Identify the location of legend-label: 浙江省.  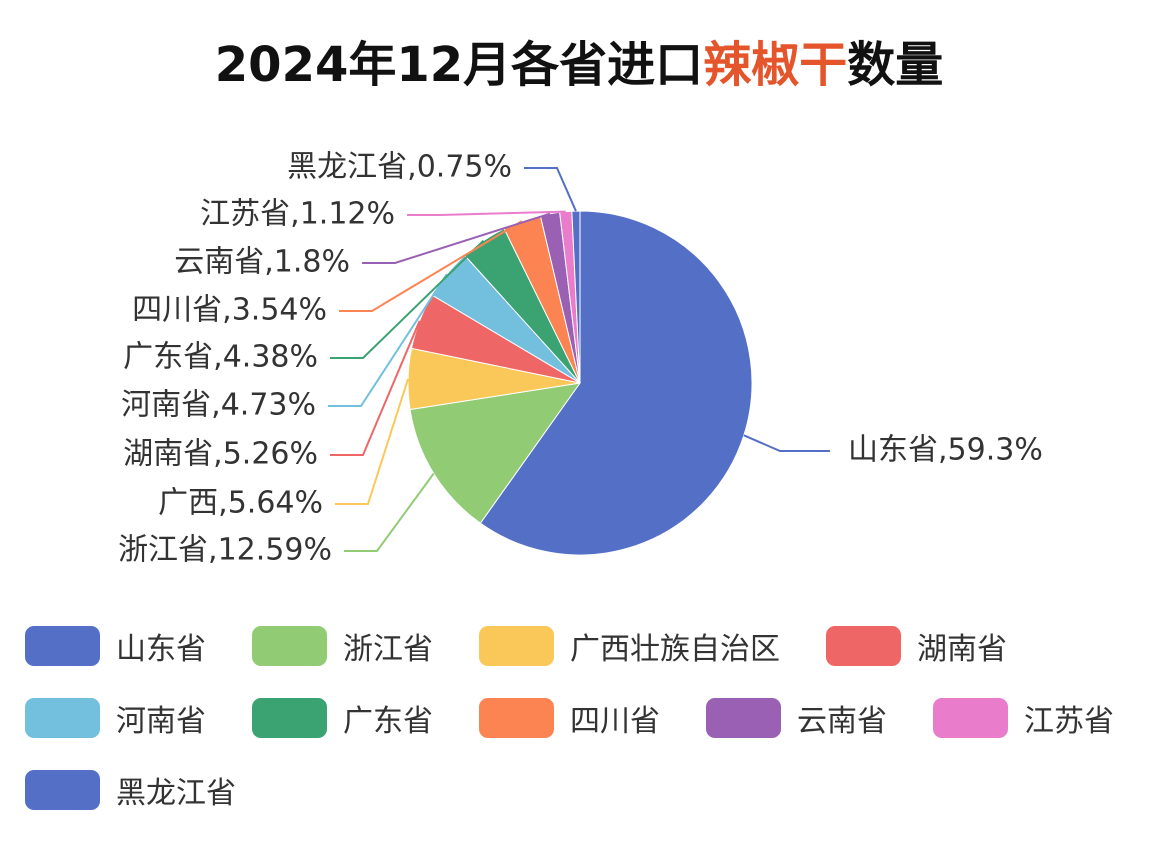
(388, 649).